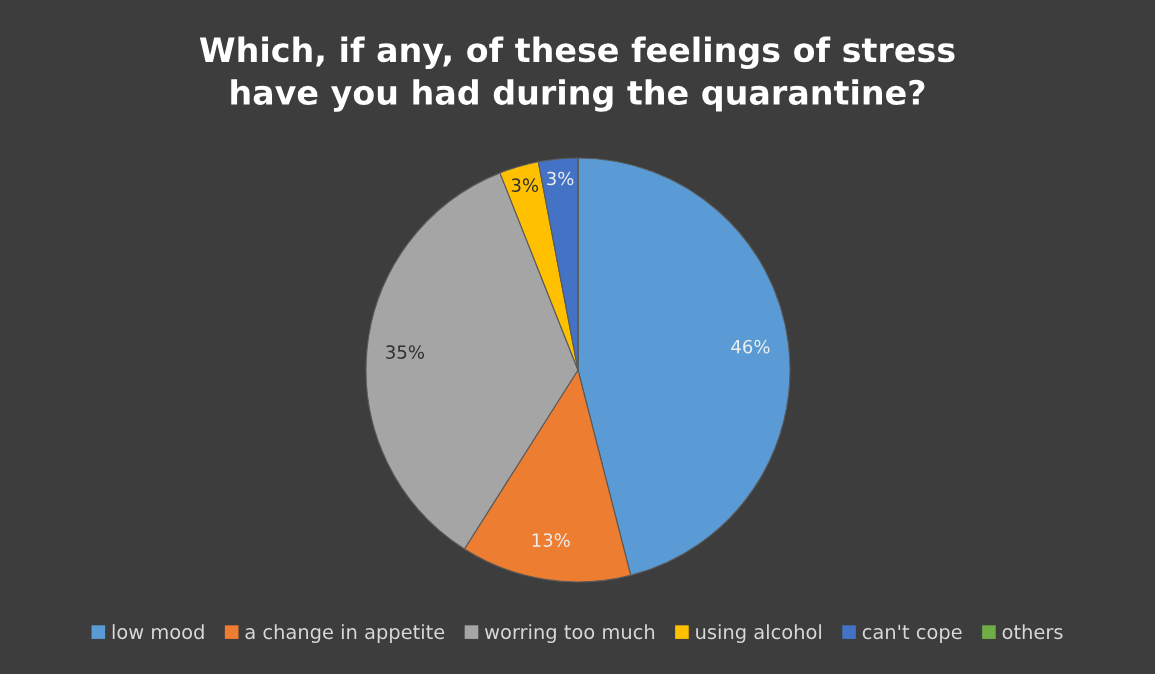 The image size is (1155, 674). What do you see at coordinates (158, 632) in the screenshot?
I see `legend-label: low mood` at bounding box center [158, 632].